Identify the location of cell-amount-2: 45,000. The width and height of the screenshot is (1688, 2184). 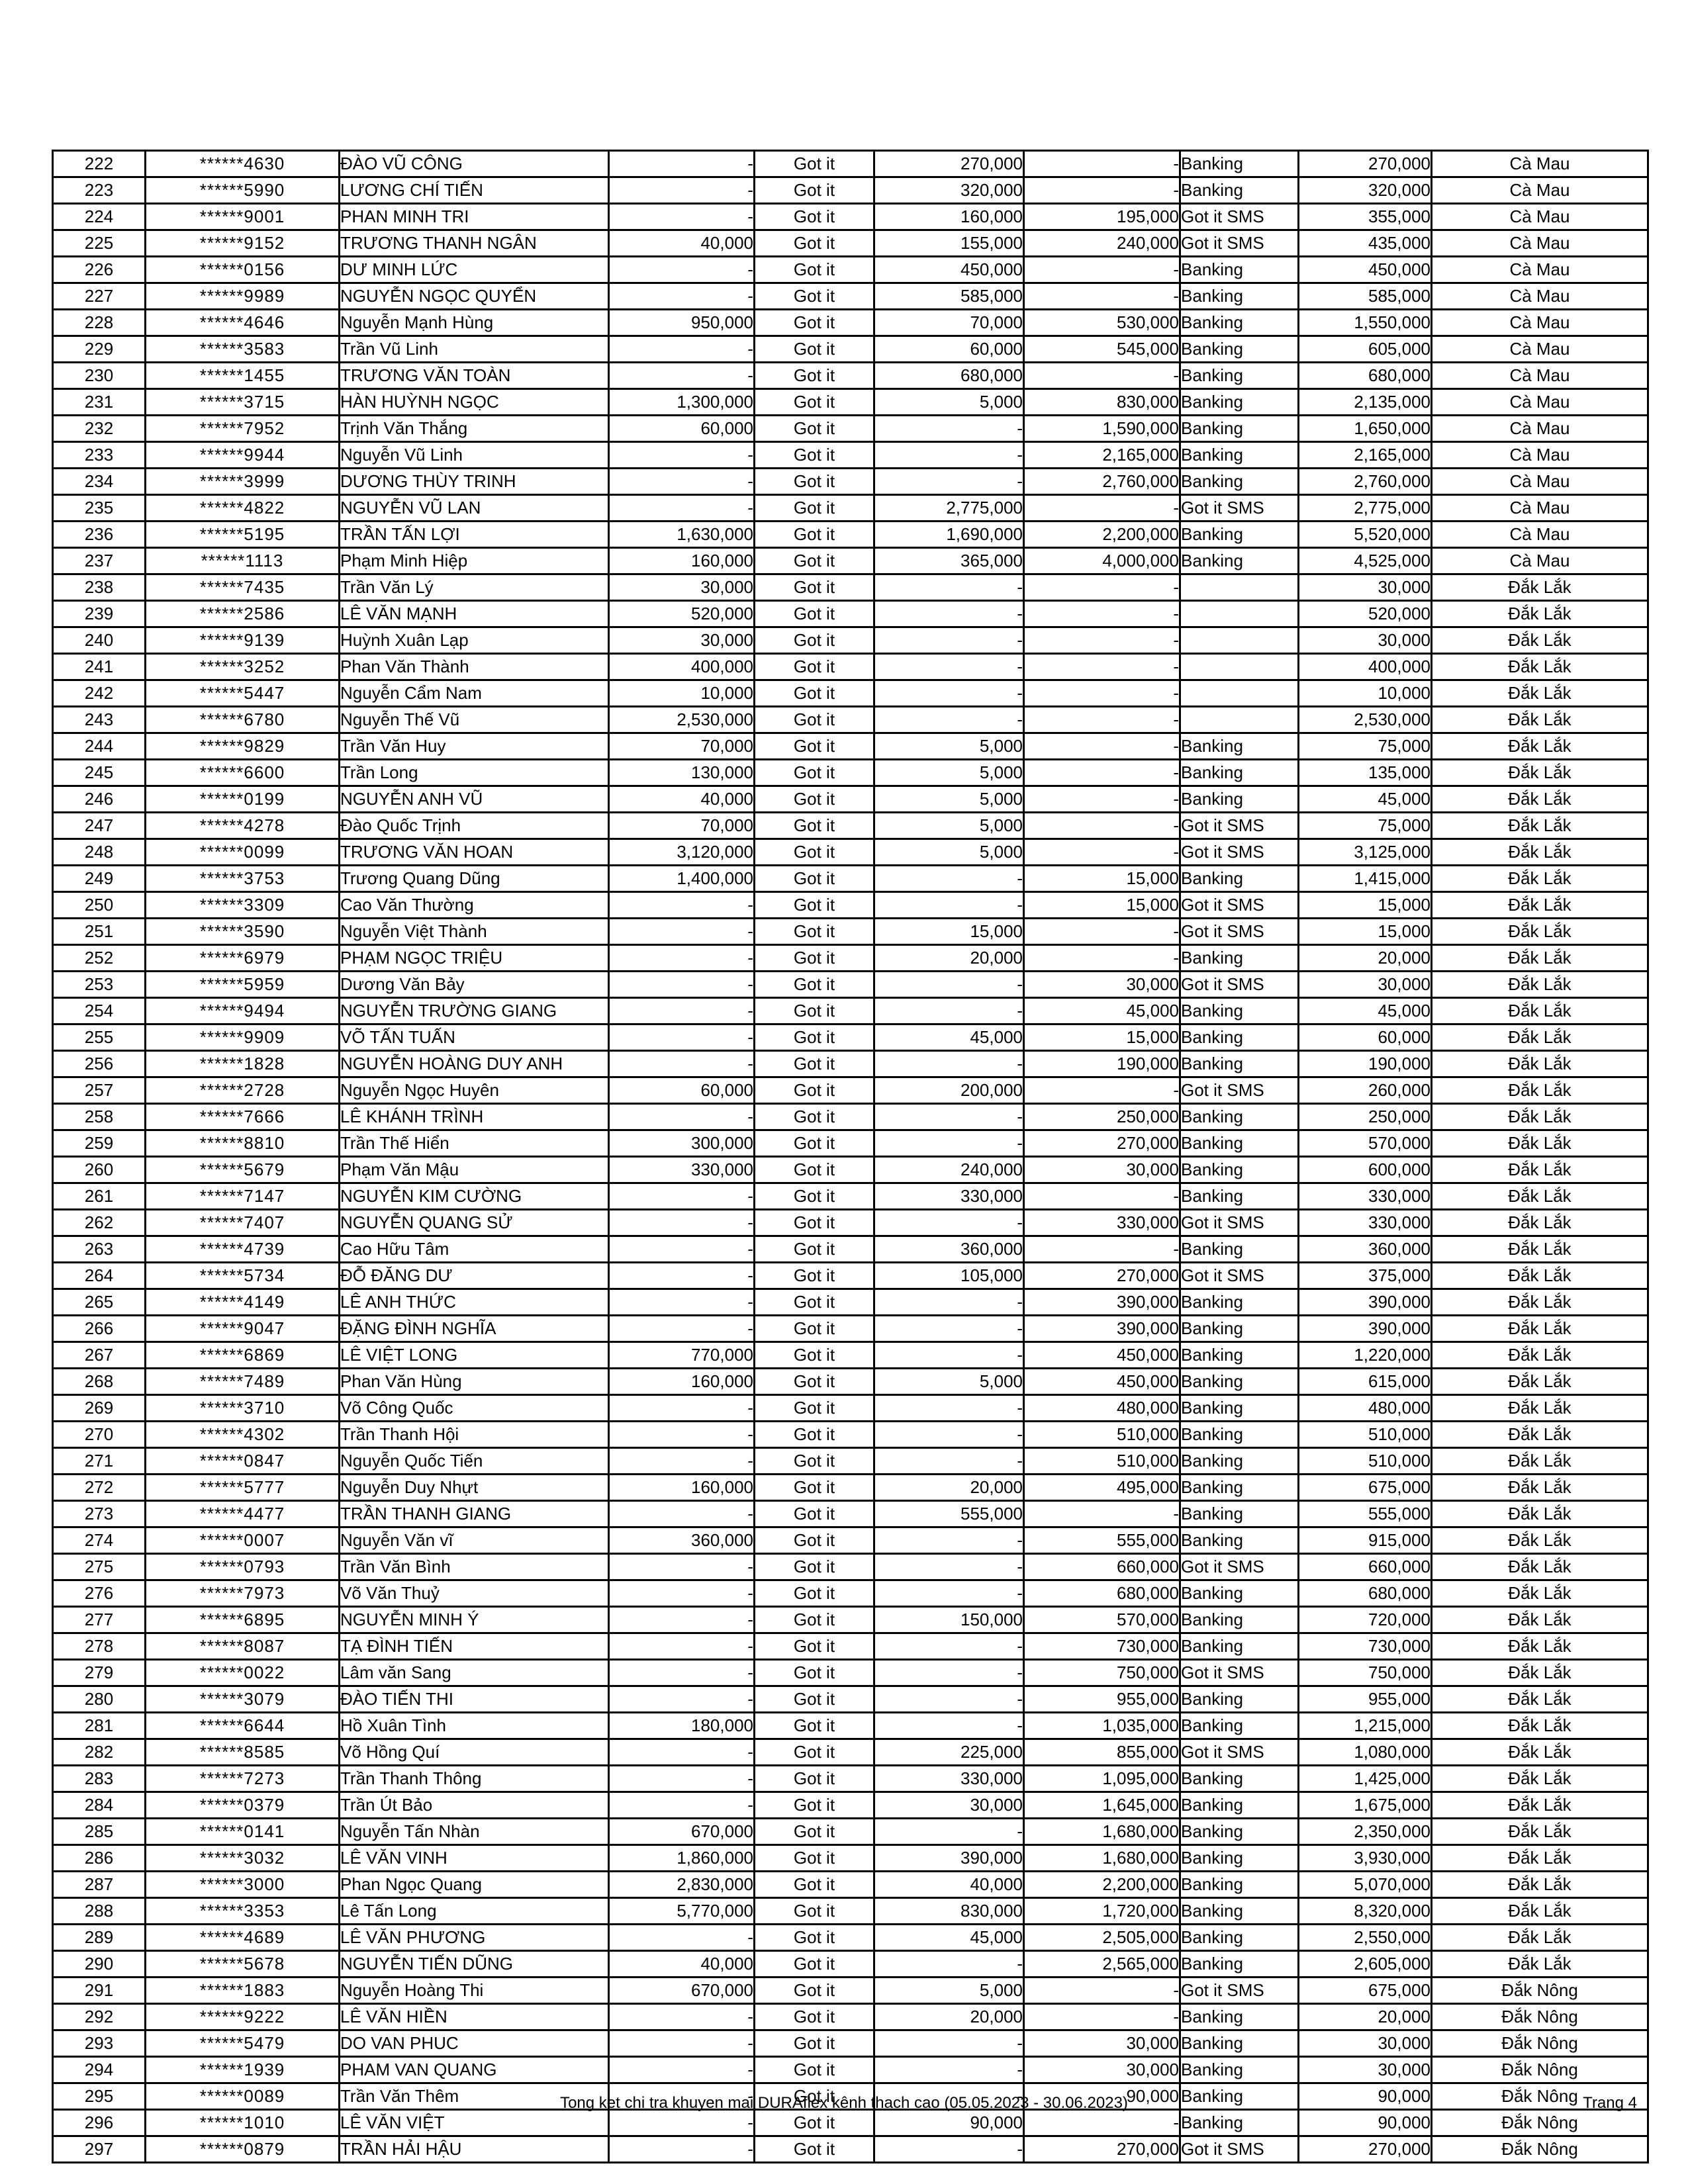
(949, 1937).